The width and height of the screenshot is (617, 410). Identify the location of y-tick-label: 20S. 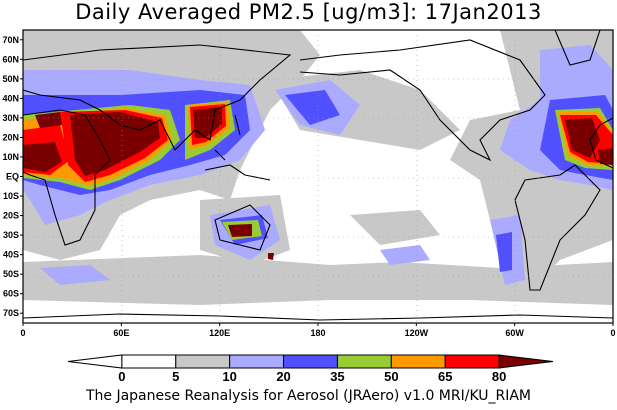
(11, 216).